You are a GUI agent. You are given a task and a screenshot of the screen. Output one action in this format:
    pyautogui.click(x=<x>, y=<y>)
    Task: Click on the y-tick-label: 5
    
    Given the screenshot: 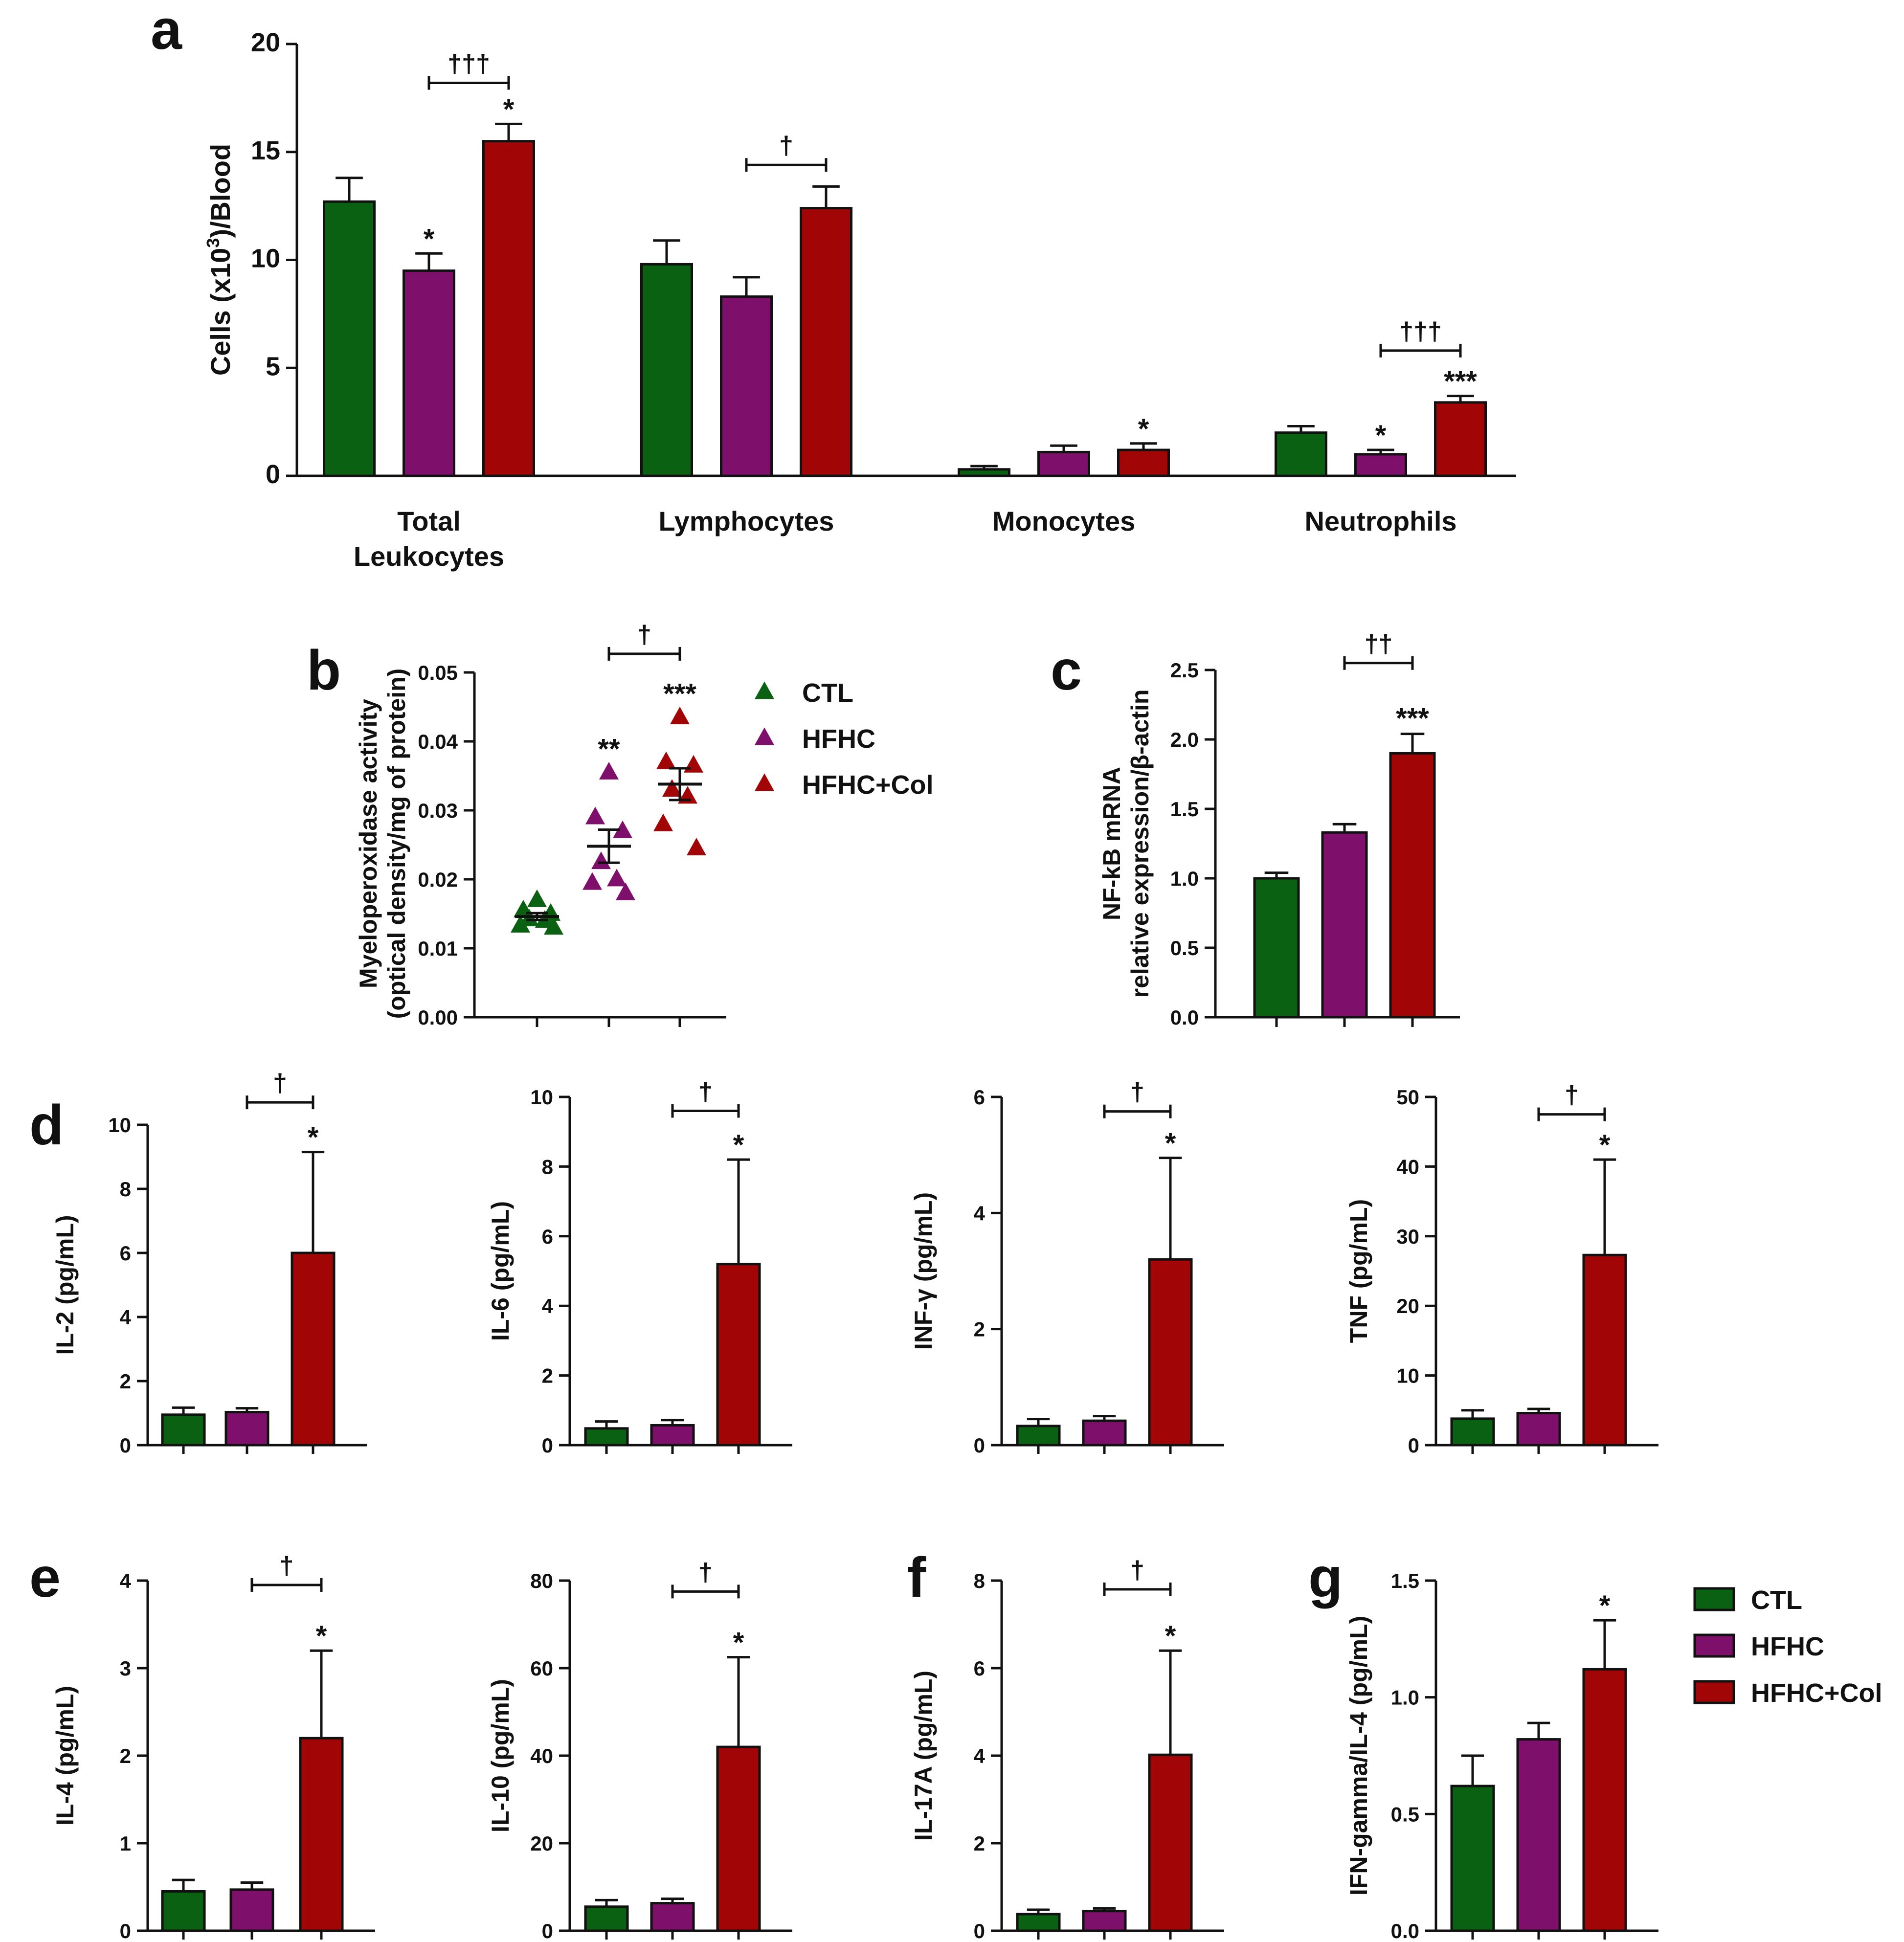 What is the action you would take?
    pyautogui.click(x=273, y=366)
    